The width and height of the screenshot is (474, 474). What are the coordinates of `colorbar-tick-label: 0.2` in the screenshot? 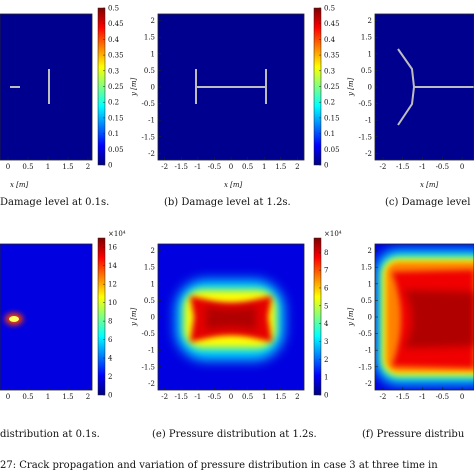 It's located at (329, 103).